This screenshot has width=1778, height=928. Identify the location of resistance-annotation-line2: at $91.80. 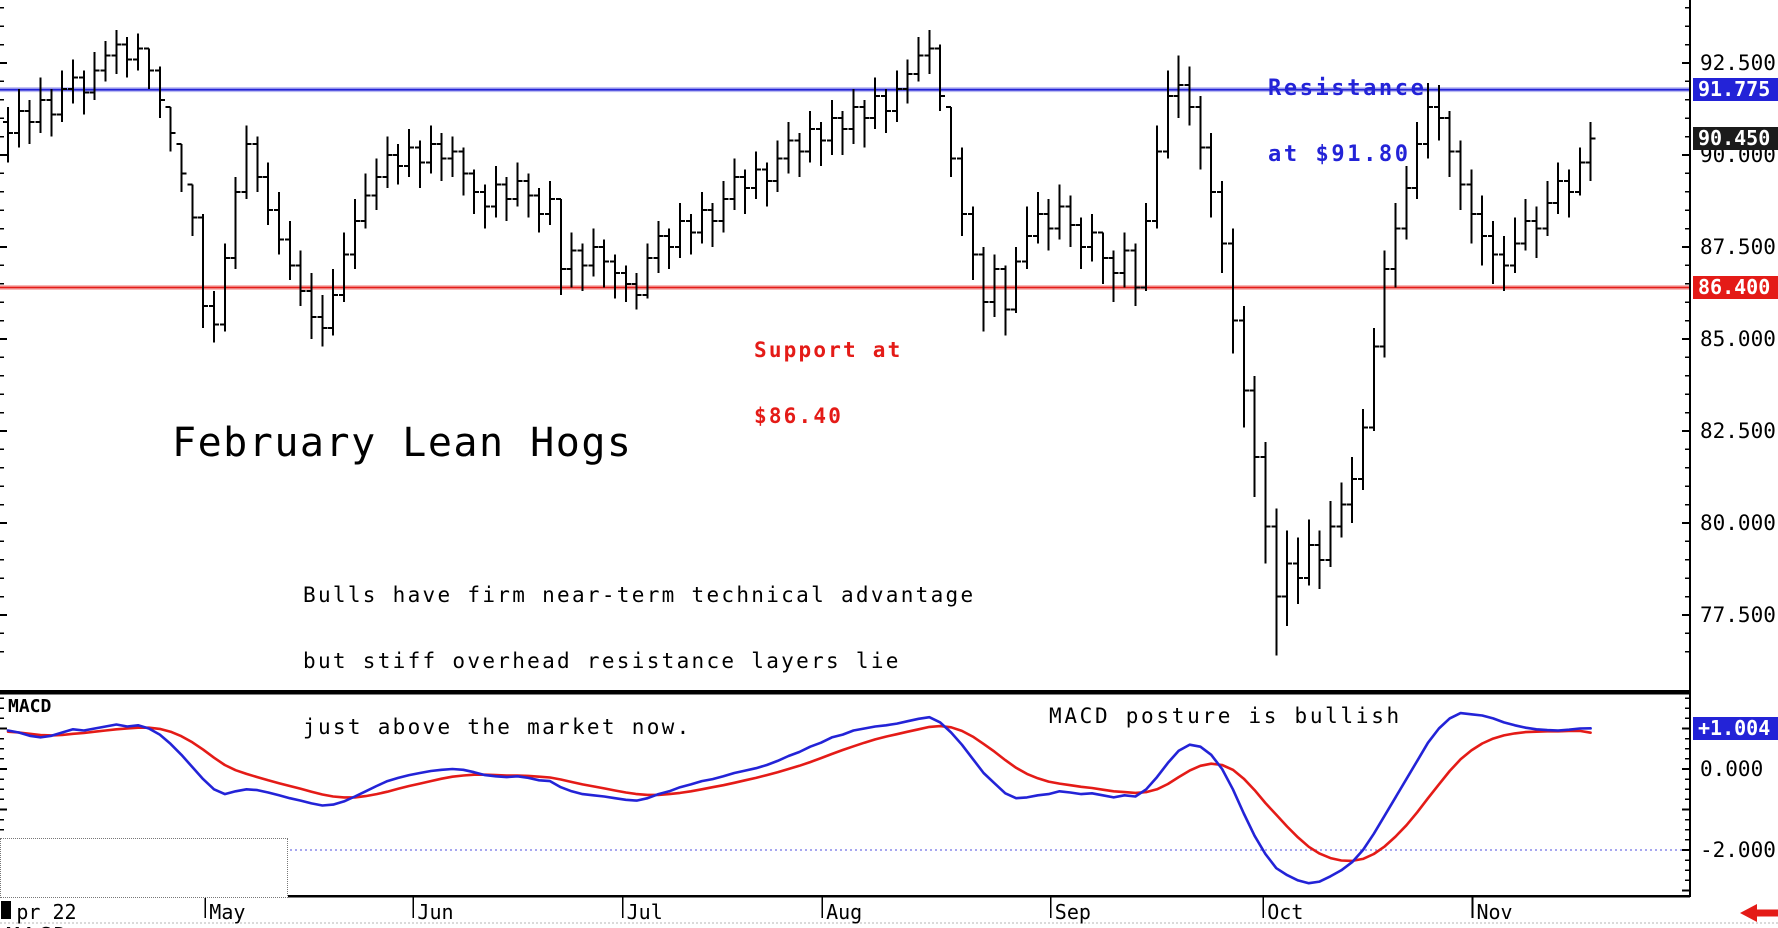
(1339, 154).